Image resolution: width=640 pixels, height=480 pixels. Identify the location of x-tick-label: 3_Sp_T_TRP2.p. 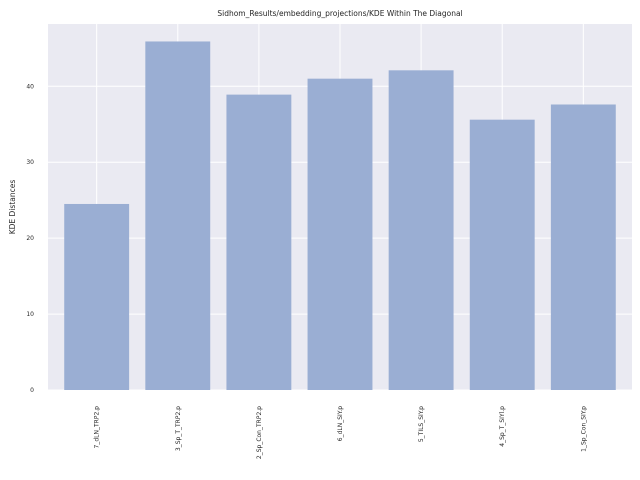
(178, 428).